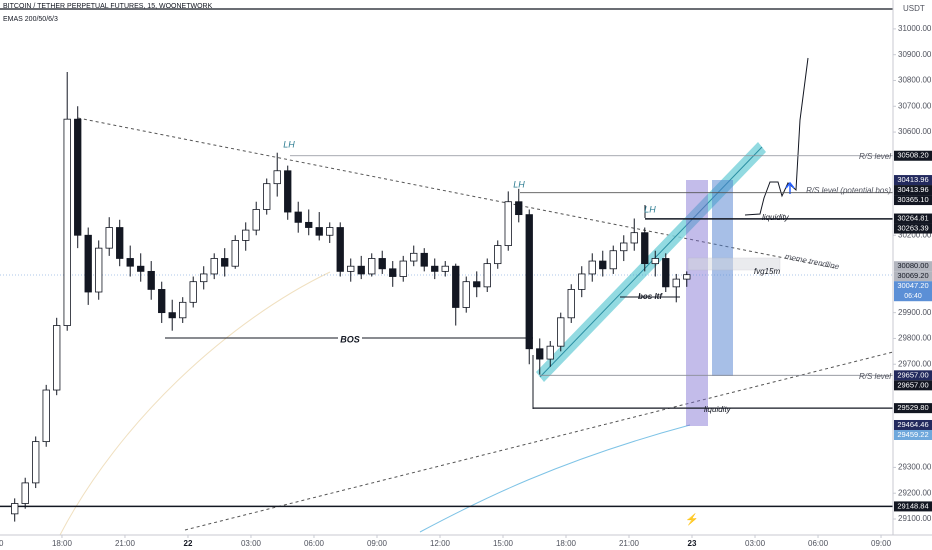  Describe the element at coordinates (912, 407) in the screenshot. I see `price-label: 29529.80` at that location.